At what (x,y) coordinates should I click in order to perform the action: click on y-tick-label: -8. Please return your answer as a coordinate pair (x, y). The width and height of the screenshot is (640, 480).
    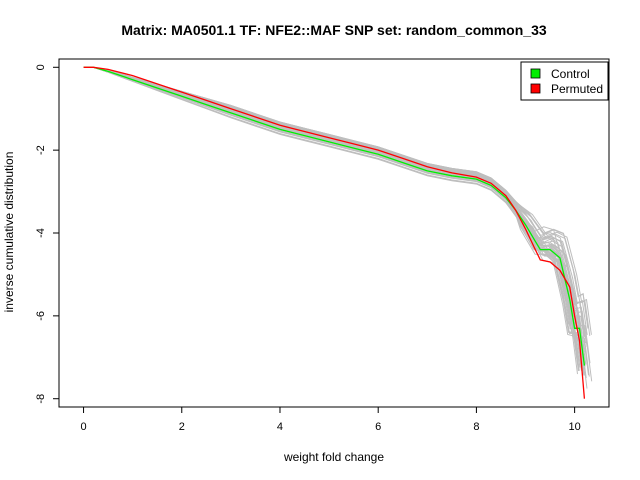
    Looking at the image, I should click on (41, 399).